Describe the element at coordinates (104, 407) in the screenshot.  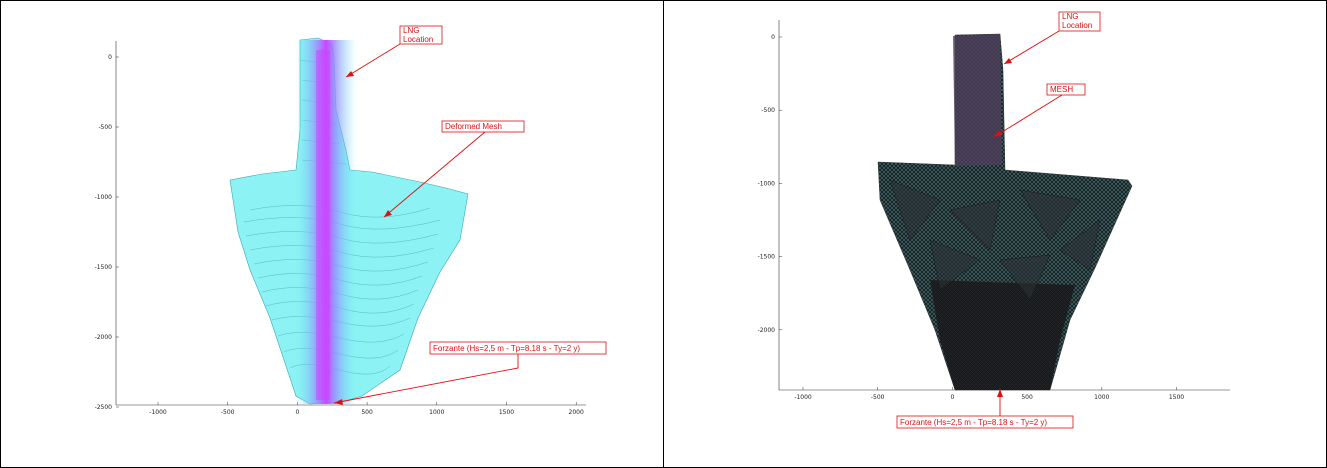
I see `y-tick-label: -2500` at that location.